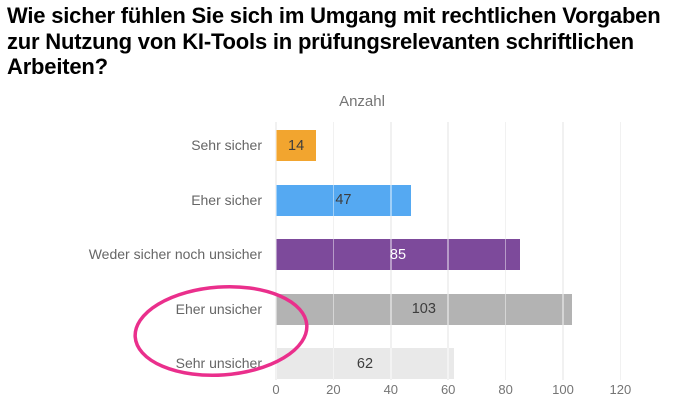  I want to click on x-tick-label: 0, so click(276, 389).